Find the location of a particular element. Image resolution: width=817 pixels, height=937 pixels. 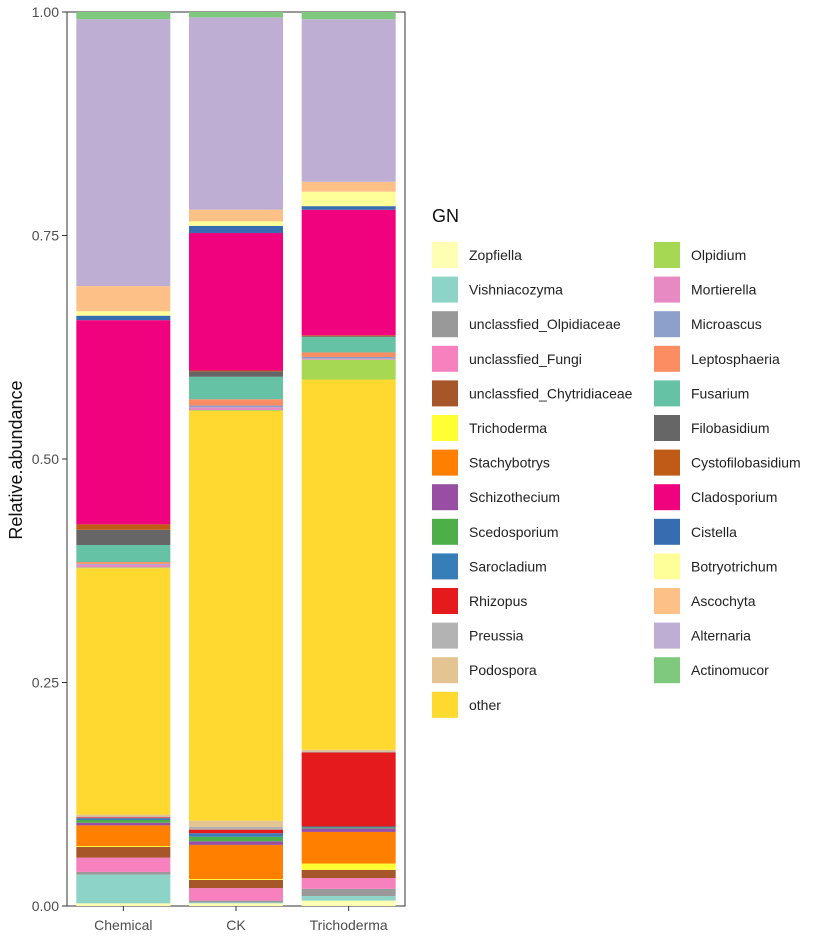

legend-label: Sarocladium is located at coordinates (508, 566).